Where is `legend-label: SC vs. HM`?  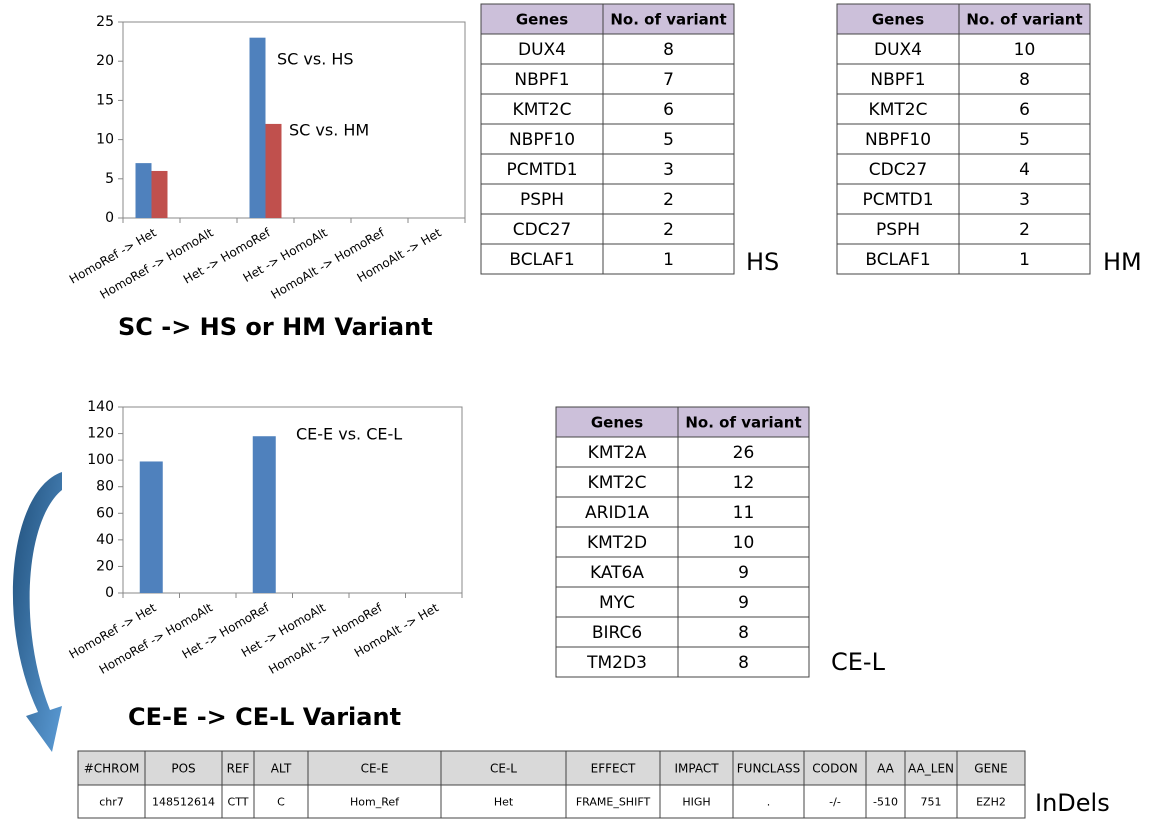 legend-label: SC vs. HM is located at coordinates (329, 130).